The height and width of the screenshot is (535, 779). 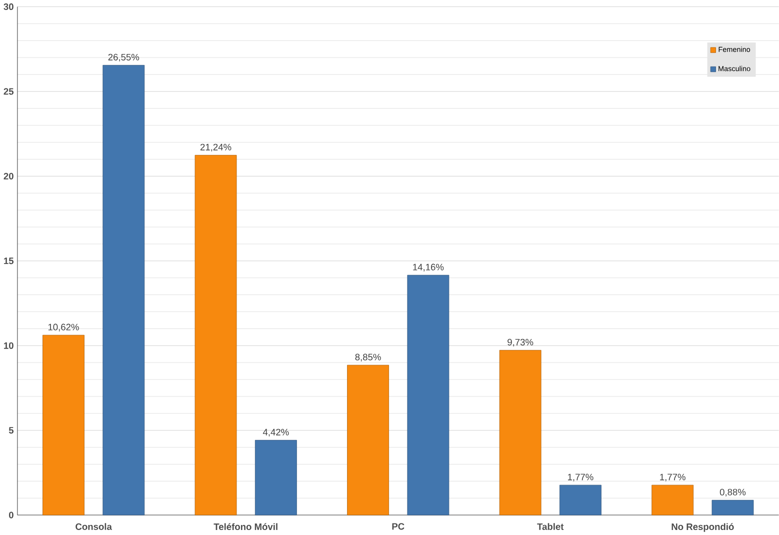 What do you see at coordinates (398, 526) in the screenshot?
I see `x-tick-label: PC` at bounding box center [398, 526].